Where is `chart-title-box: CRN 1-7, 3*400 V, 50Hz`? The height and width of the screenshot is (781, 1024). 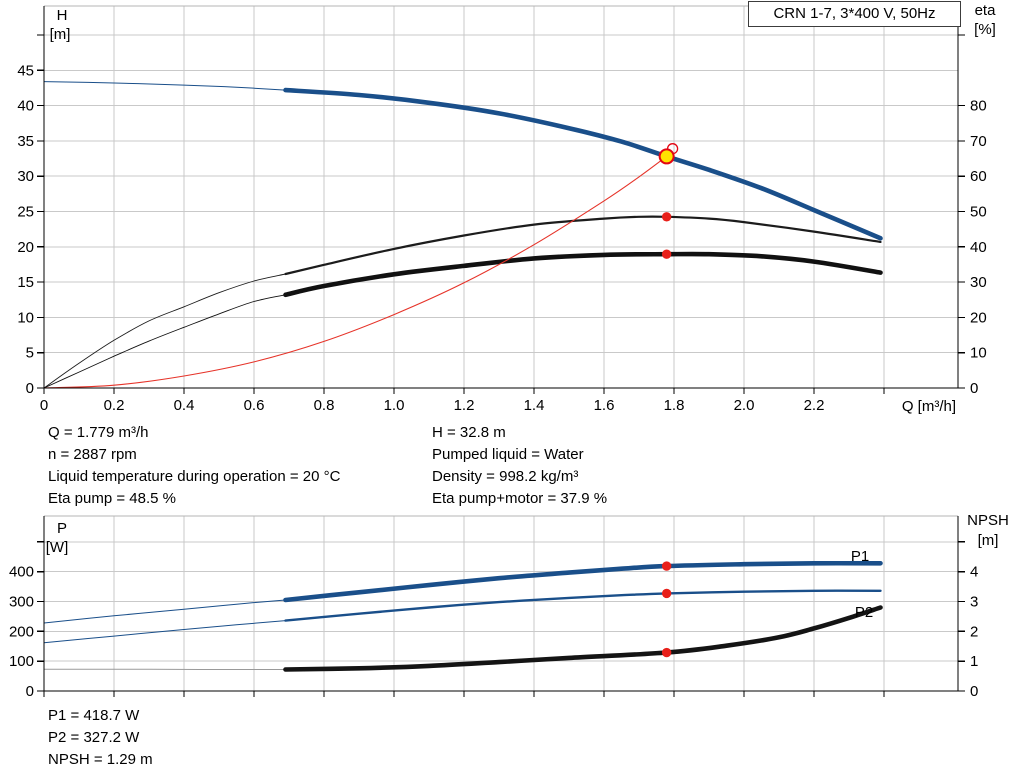
chart-title-box: CRN 1-7, 3*400 V, 50Hz is located at coordinates (854, 14).